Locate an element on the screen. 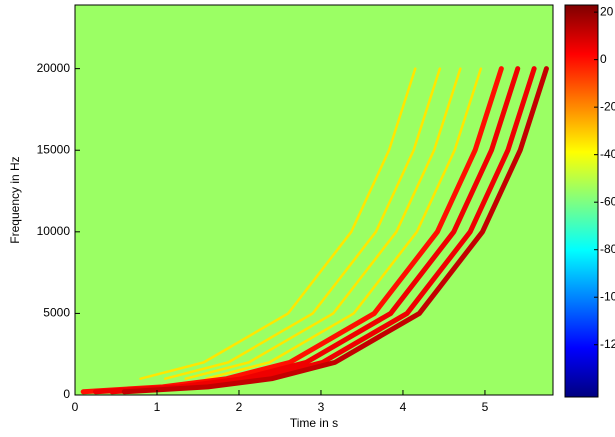 The height and width of the screenshot is (437, 615). y-tick-label: 15000 is located at coordinates (54, 149).